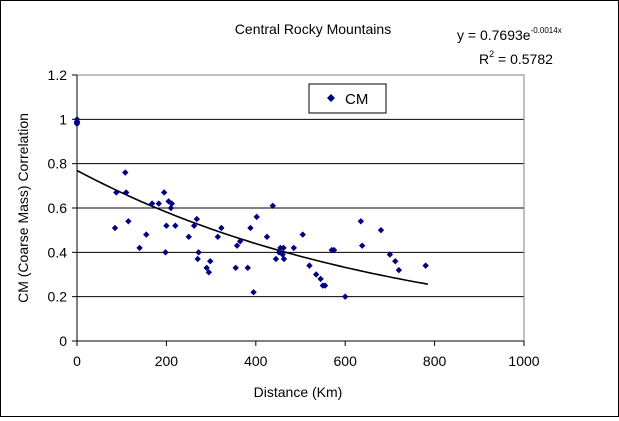 The height and width of the screenshot is (421, 619). I want to click on legend: CM, so click(347, 98).